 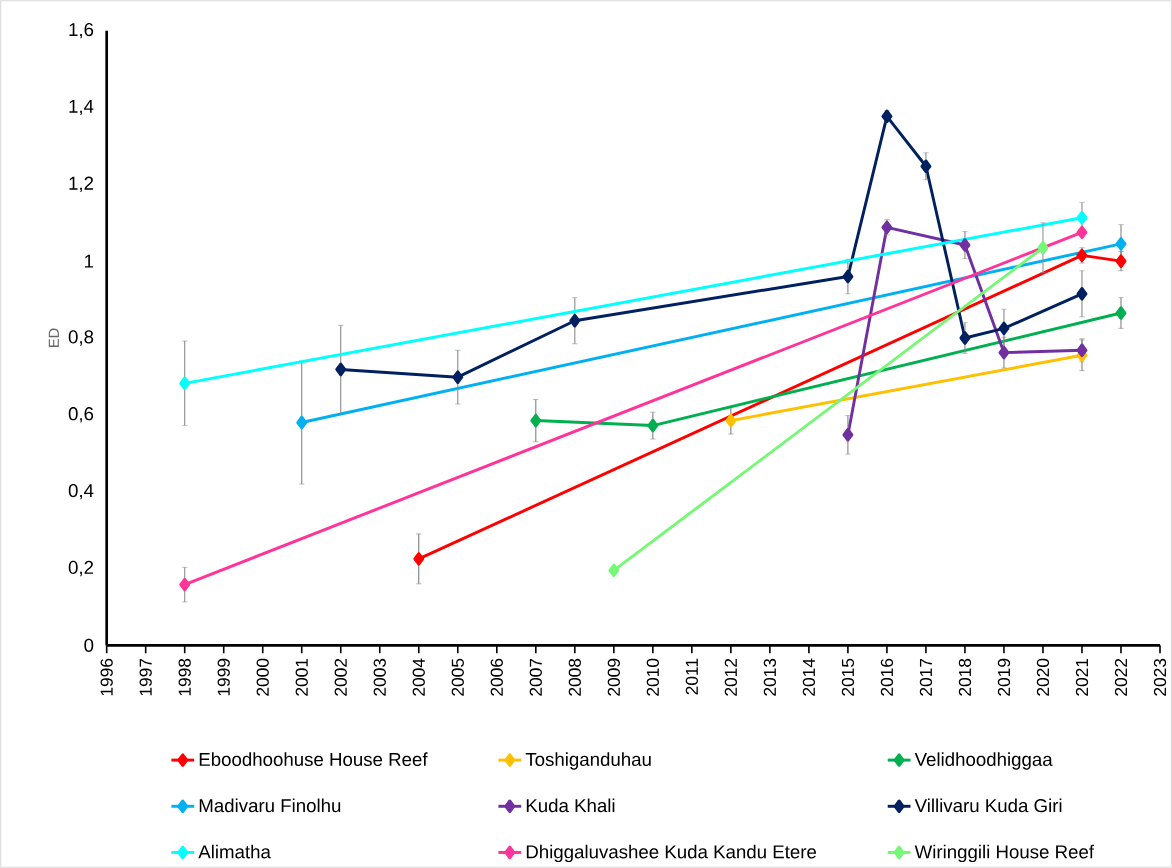 I want to click on x-tick-label: 2012, so click(x=730, y=677).